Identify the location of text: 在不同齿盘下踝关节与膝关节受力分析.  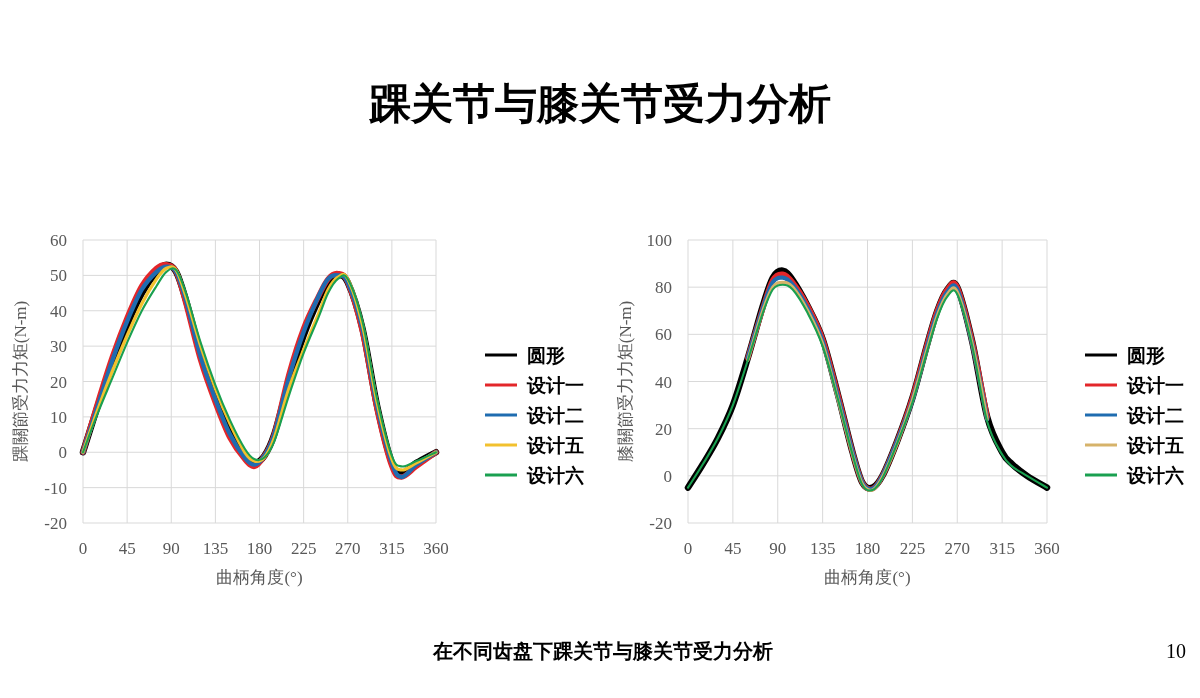
(602, 651).